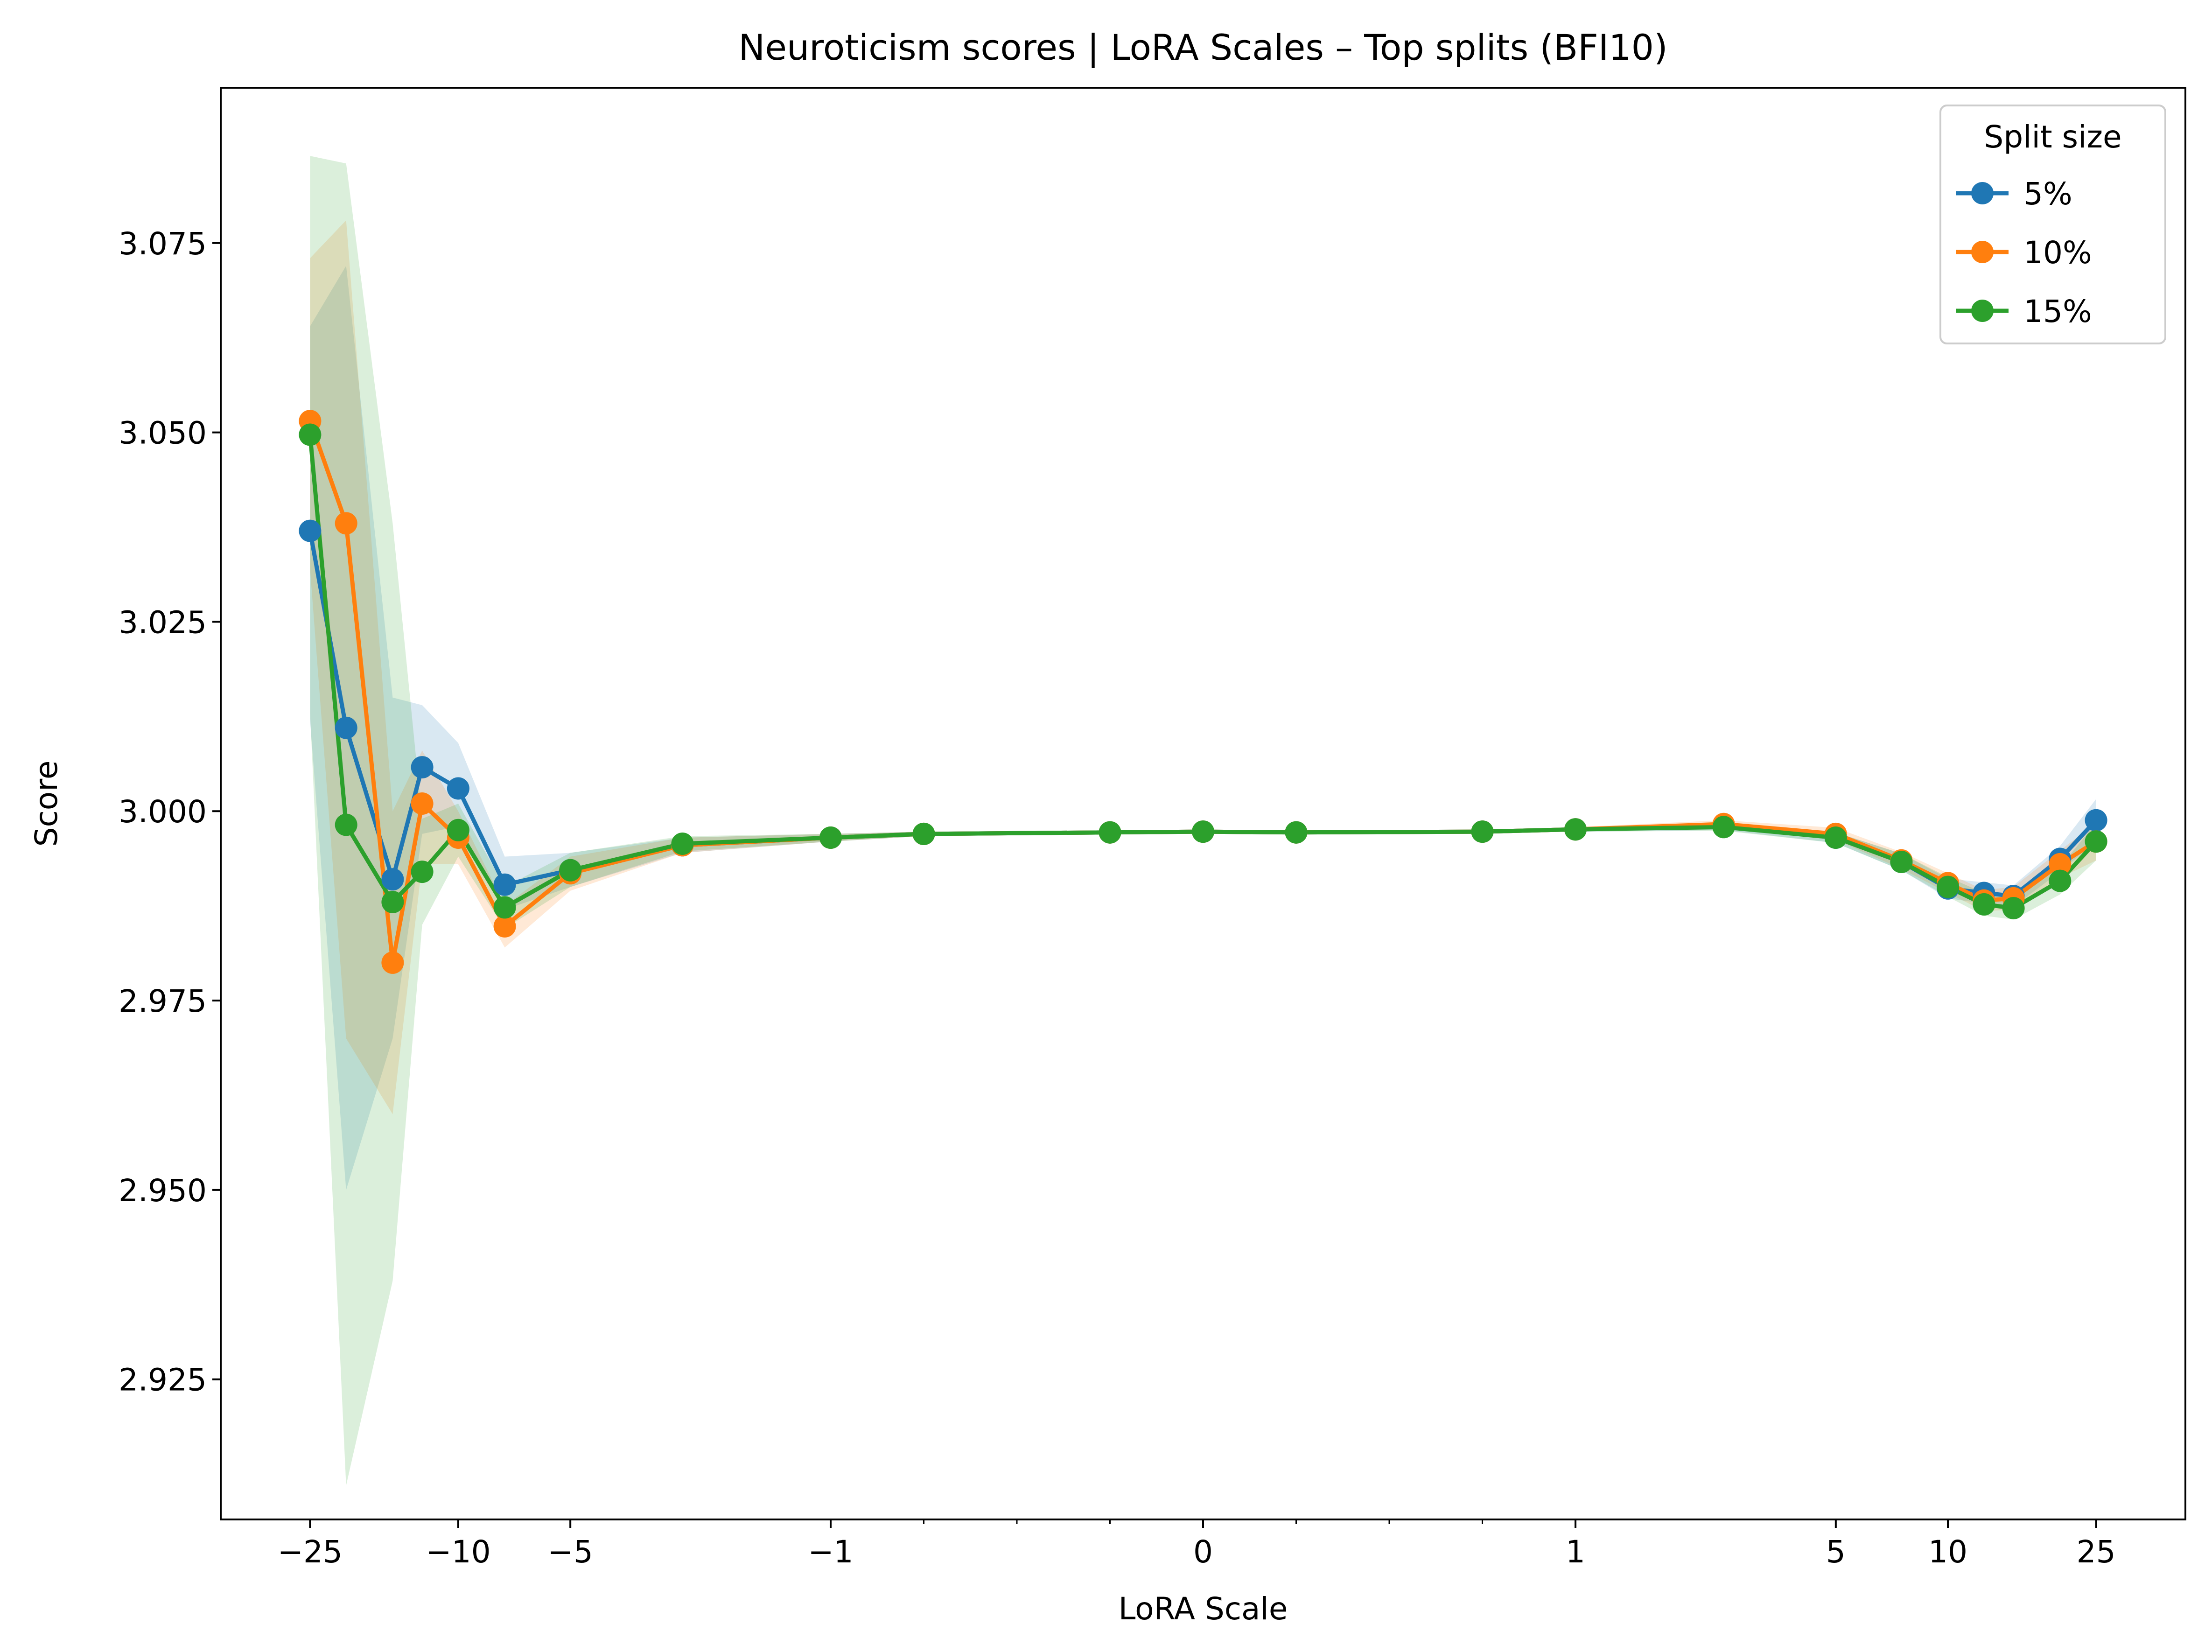 This screenshot has width=2212, height=1652. Describe the element at coordinates (163, 1191) in the screenshot. I see `y-tick-label: 2.950` at that location.